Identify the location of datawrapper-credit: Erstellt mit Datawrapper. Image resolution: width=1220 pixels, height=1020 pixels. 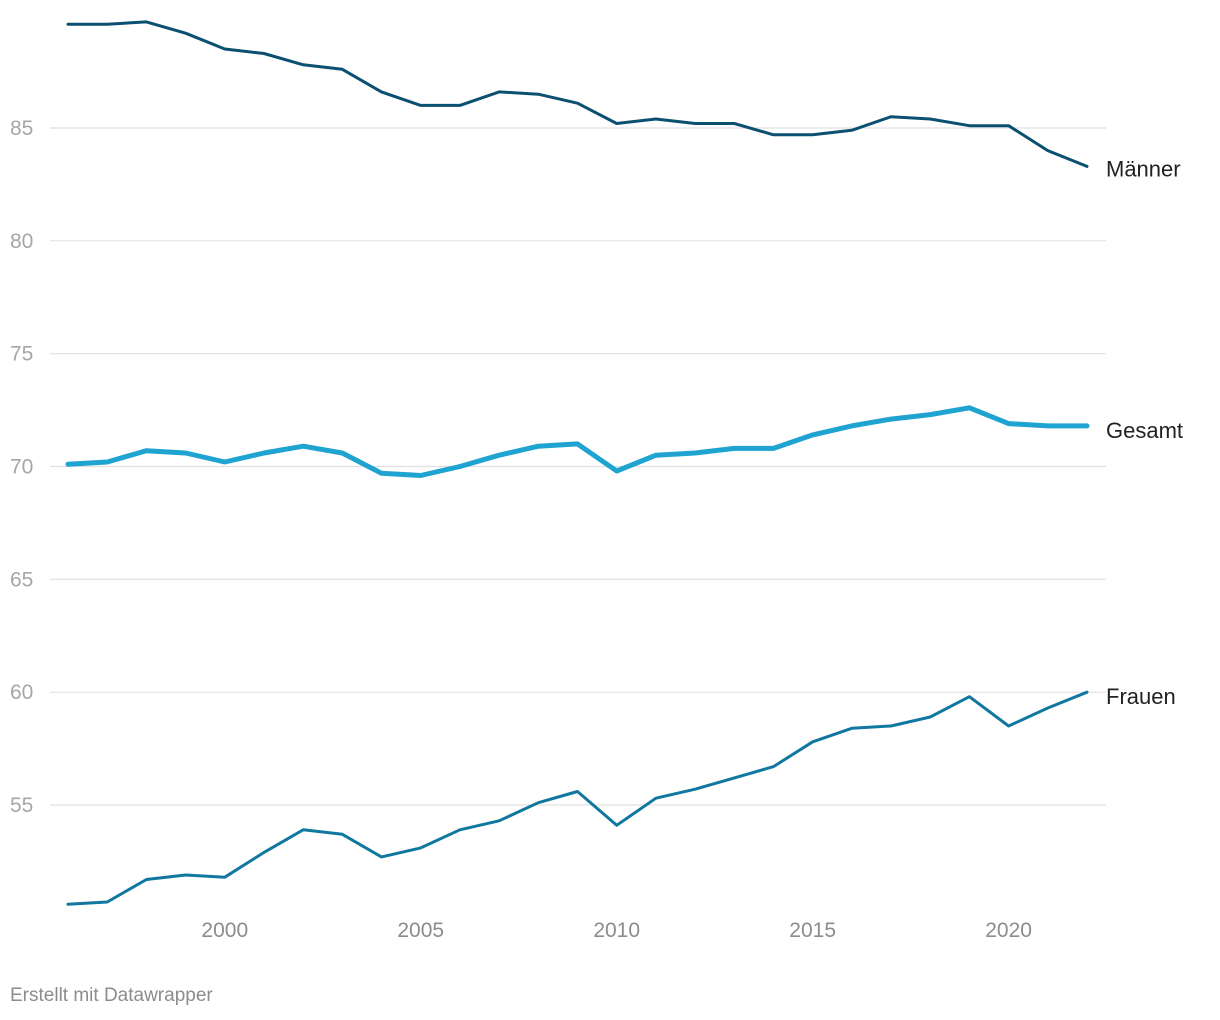
(111, 995).